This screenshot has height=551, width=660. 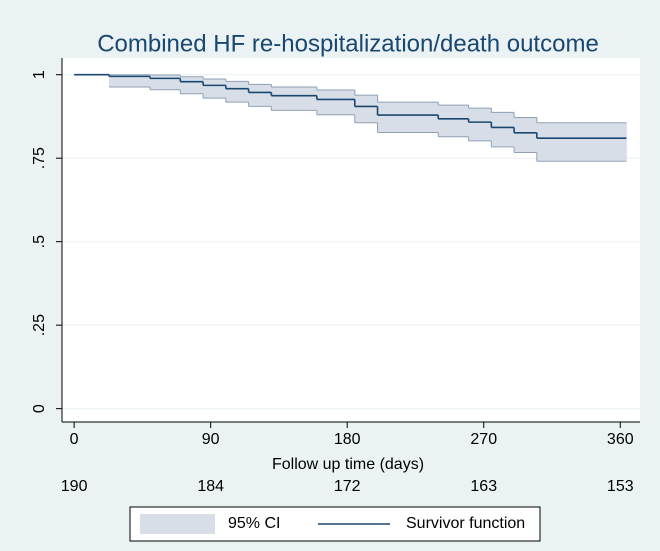 What do you see at coordinates (483, 439) in the screenshot?
I see `x-tick-label: 270` at bounding box center [483, 439].